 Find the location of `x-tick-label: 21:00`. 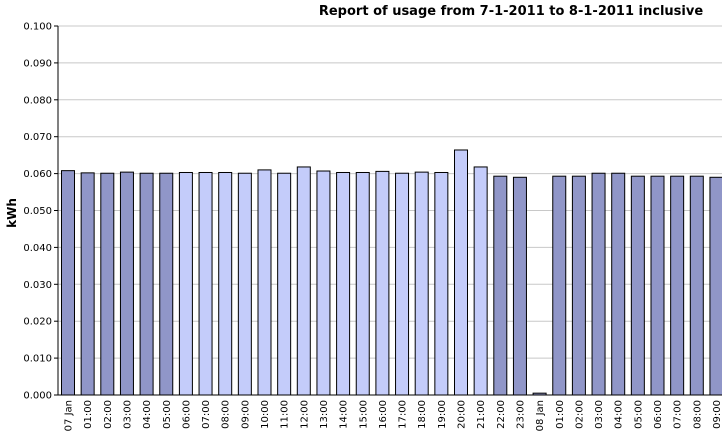

x-tick-label: 21:00 is located at coordinates (481, 414).